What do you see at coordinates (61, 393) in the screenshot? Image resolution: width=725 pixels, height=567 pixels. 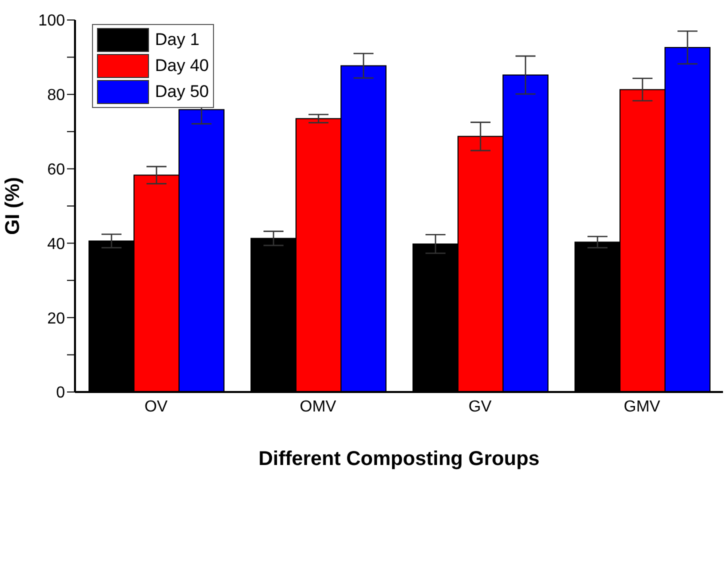 I see `y-tick-label: 0` at bounding box center [61, 393].